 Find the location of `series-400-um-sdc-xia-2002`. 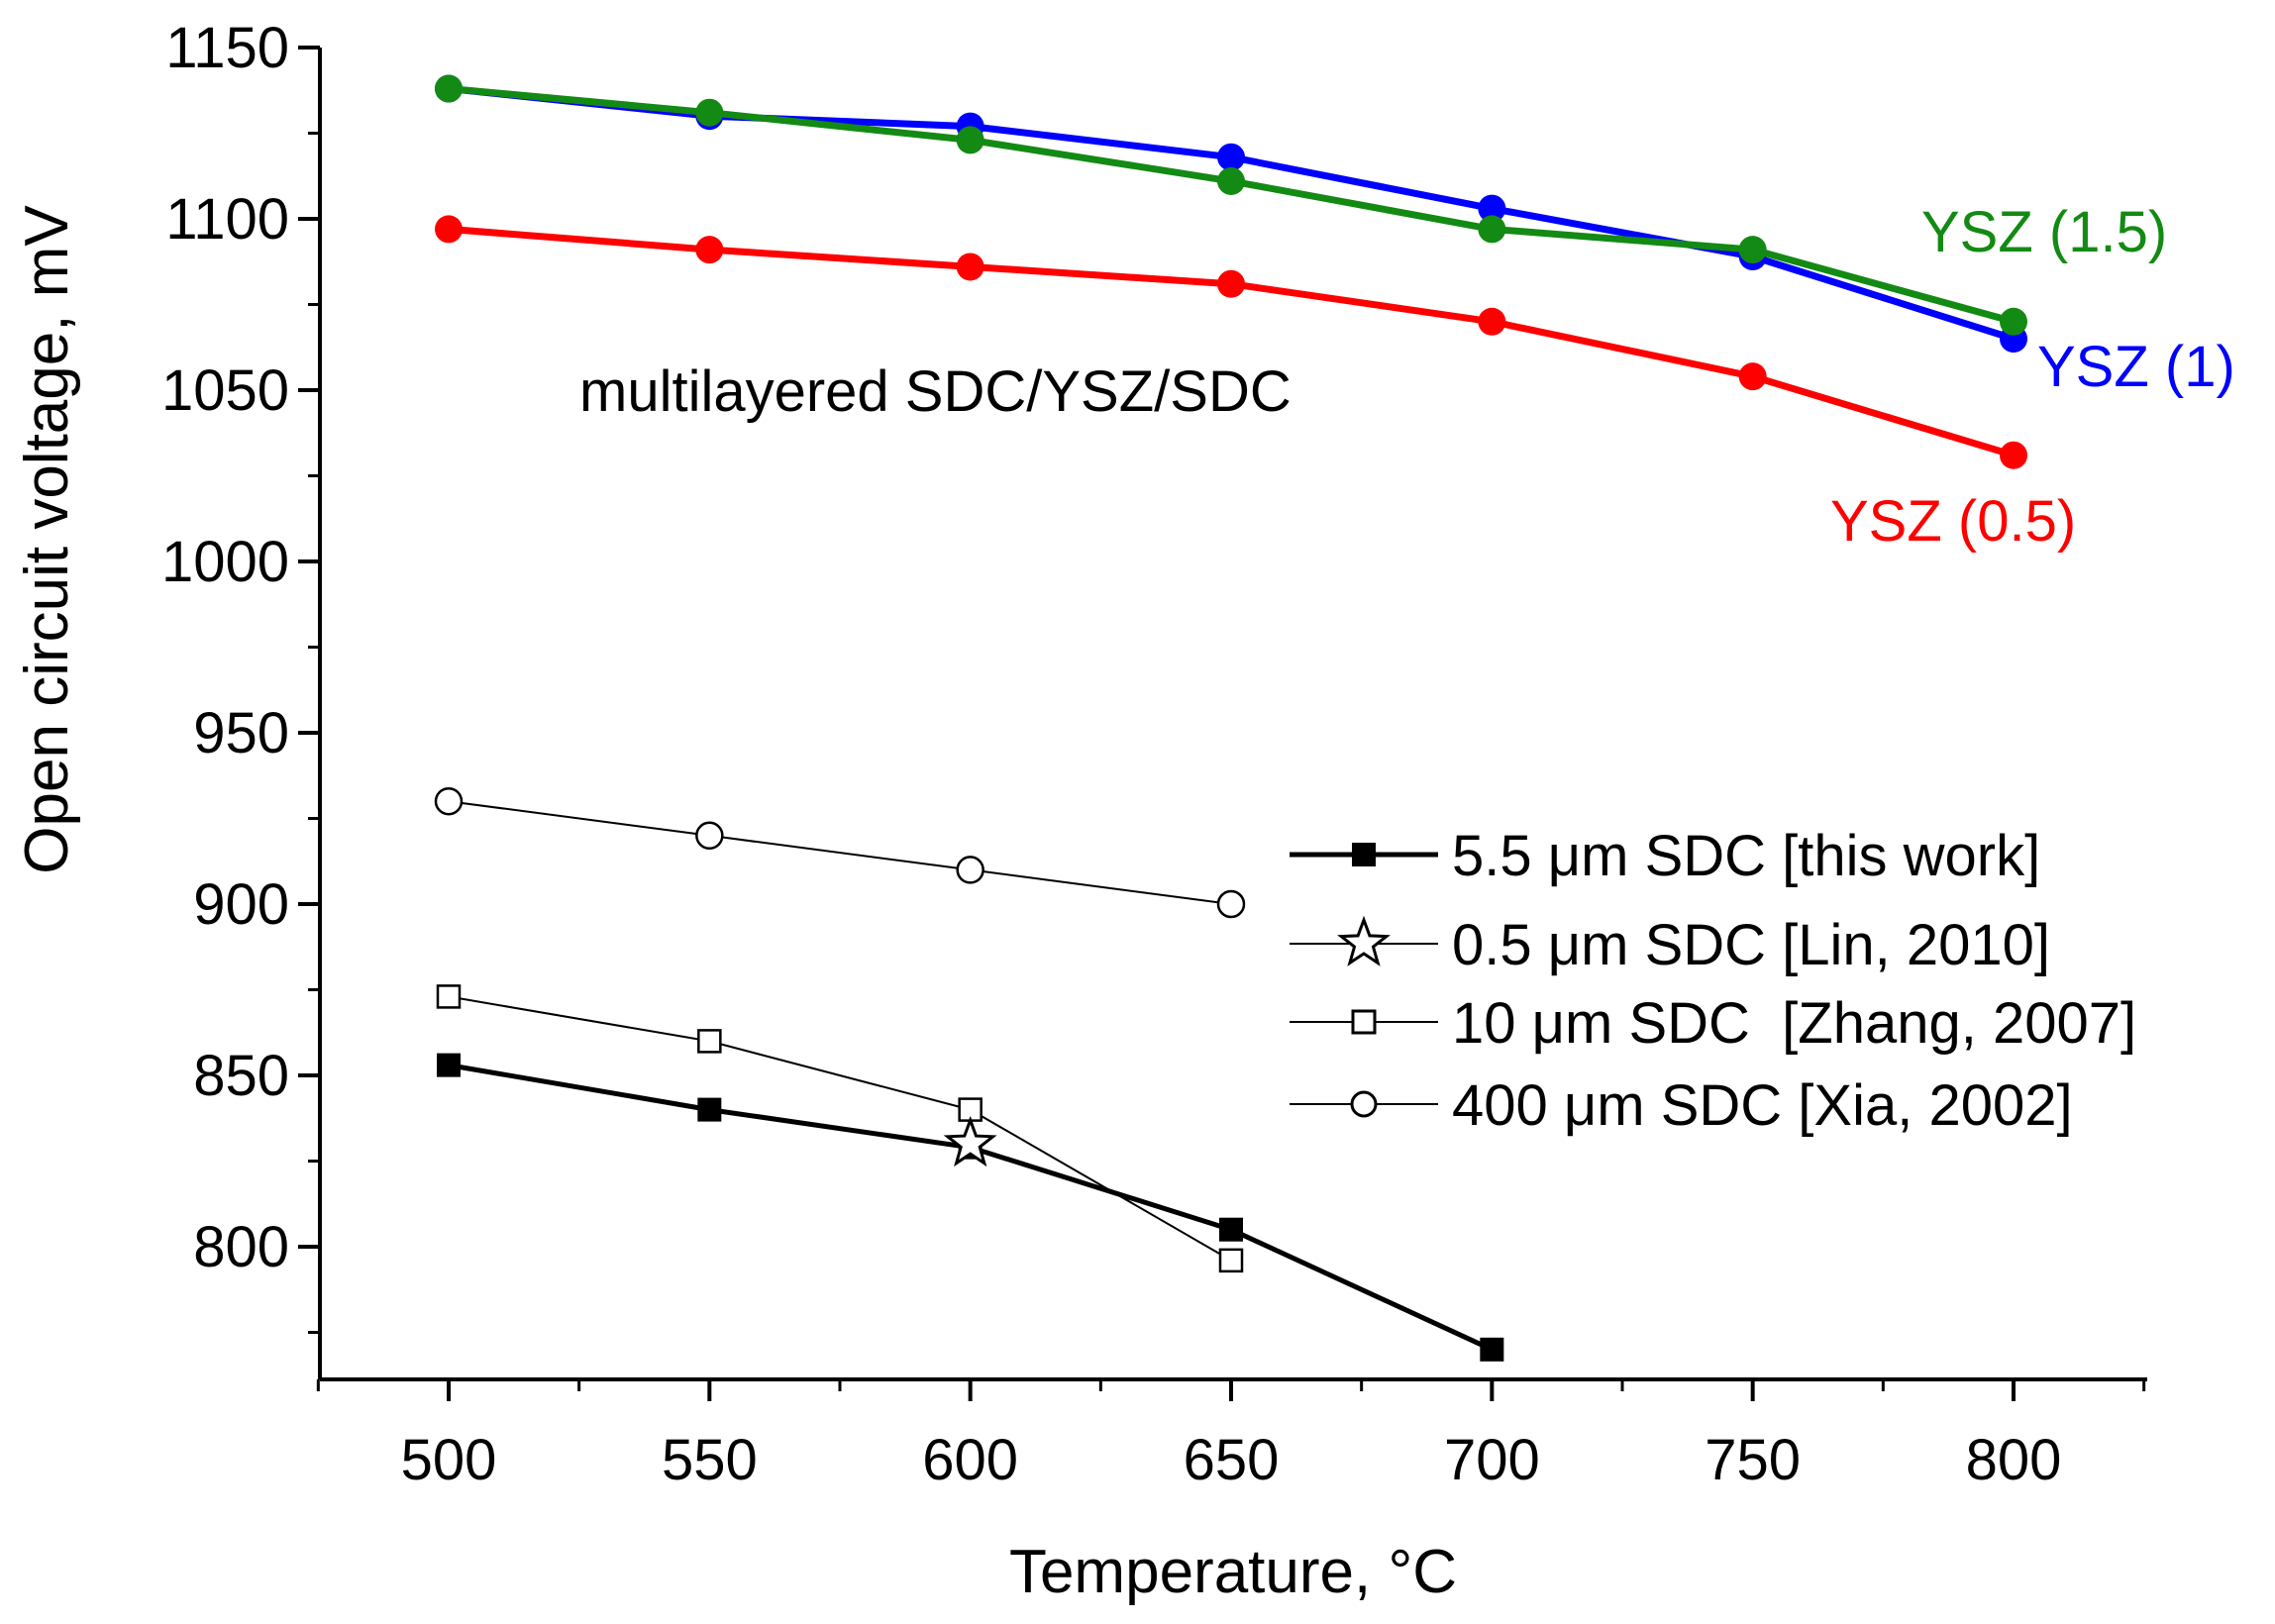

series-400-um-sdc-xia-2002 is located at coordinates (840, 852).